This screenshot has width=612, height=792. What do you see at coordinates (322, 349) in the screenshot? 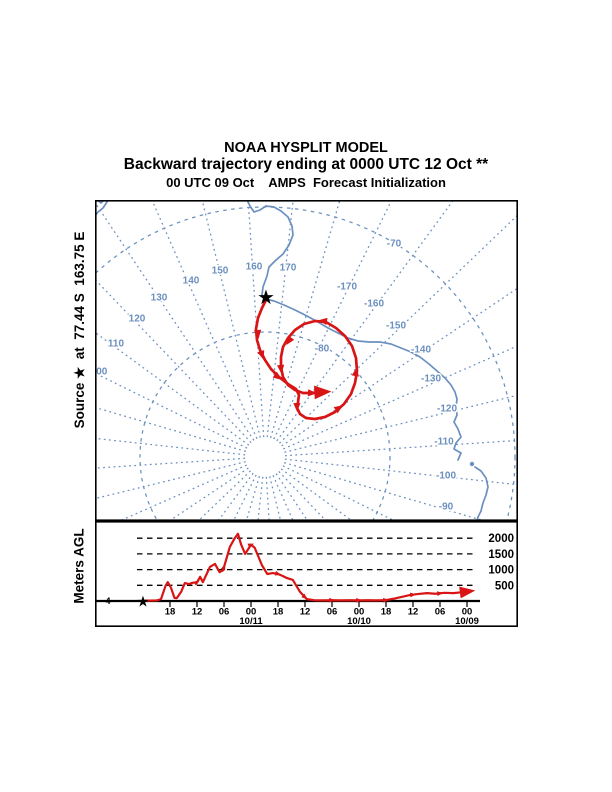
I see `latitude-label: -80` at bounding box center [322, 349].